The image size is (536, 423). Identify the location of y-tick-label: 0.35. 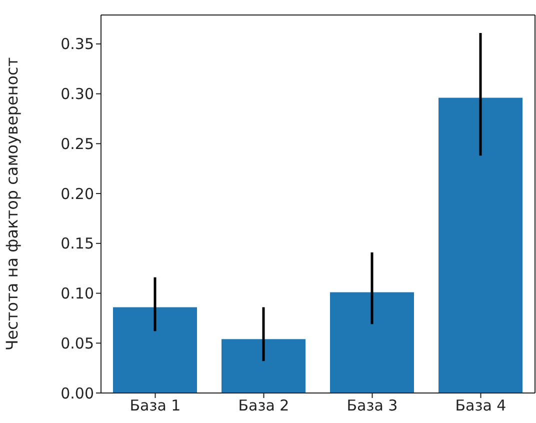
(77, 44).